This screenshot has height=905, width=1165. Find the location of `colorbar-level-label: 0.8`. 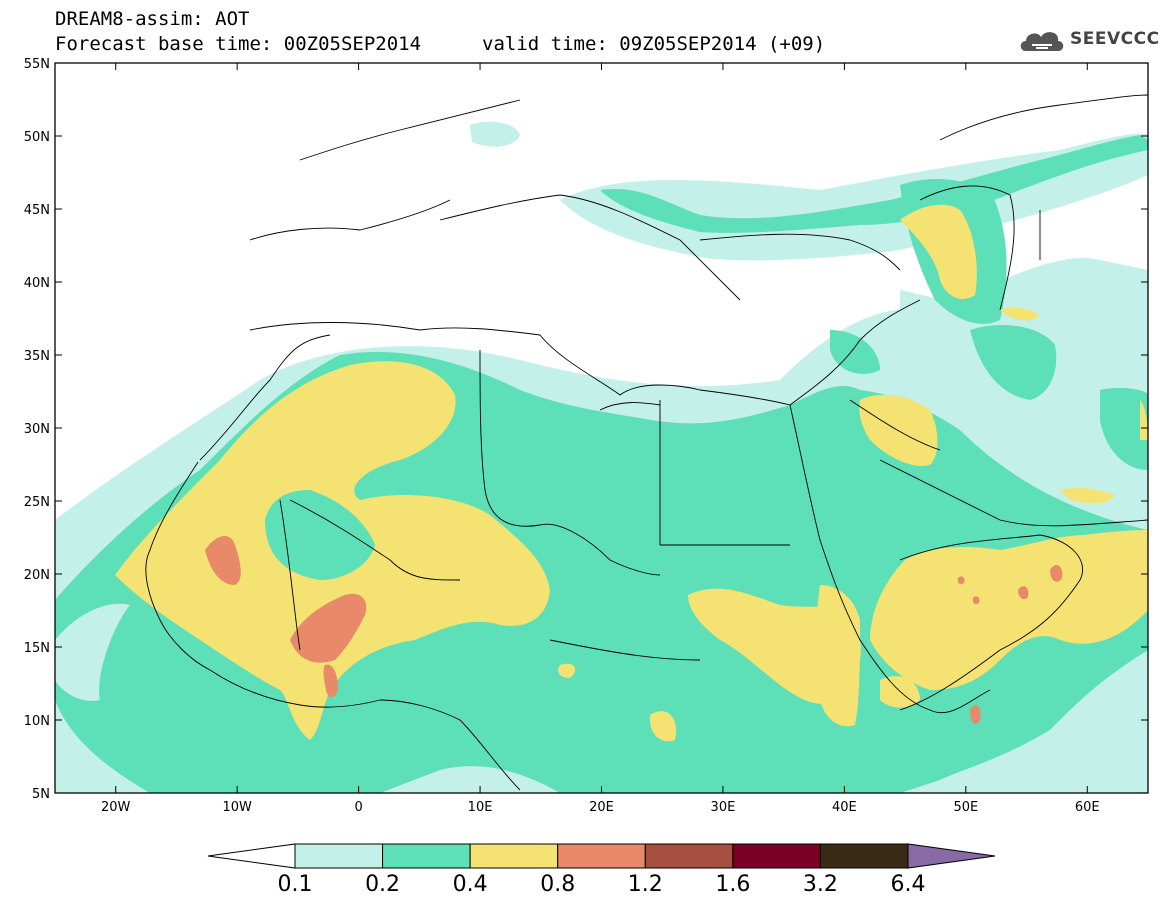

colorbar-level-label: 0.8 is located at coordinates (558, 884).